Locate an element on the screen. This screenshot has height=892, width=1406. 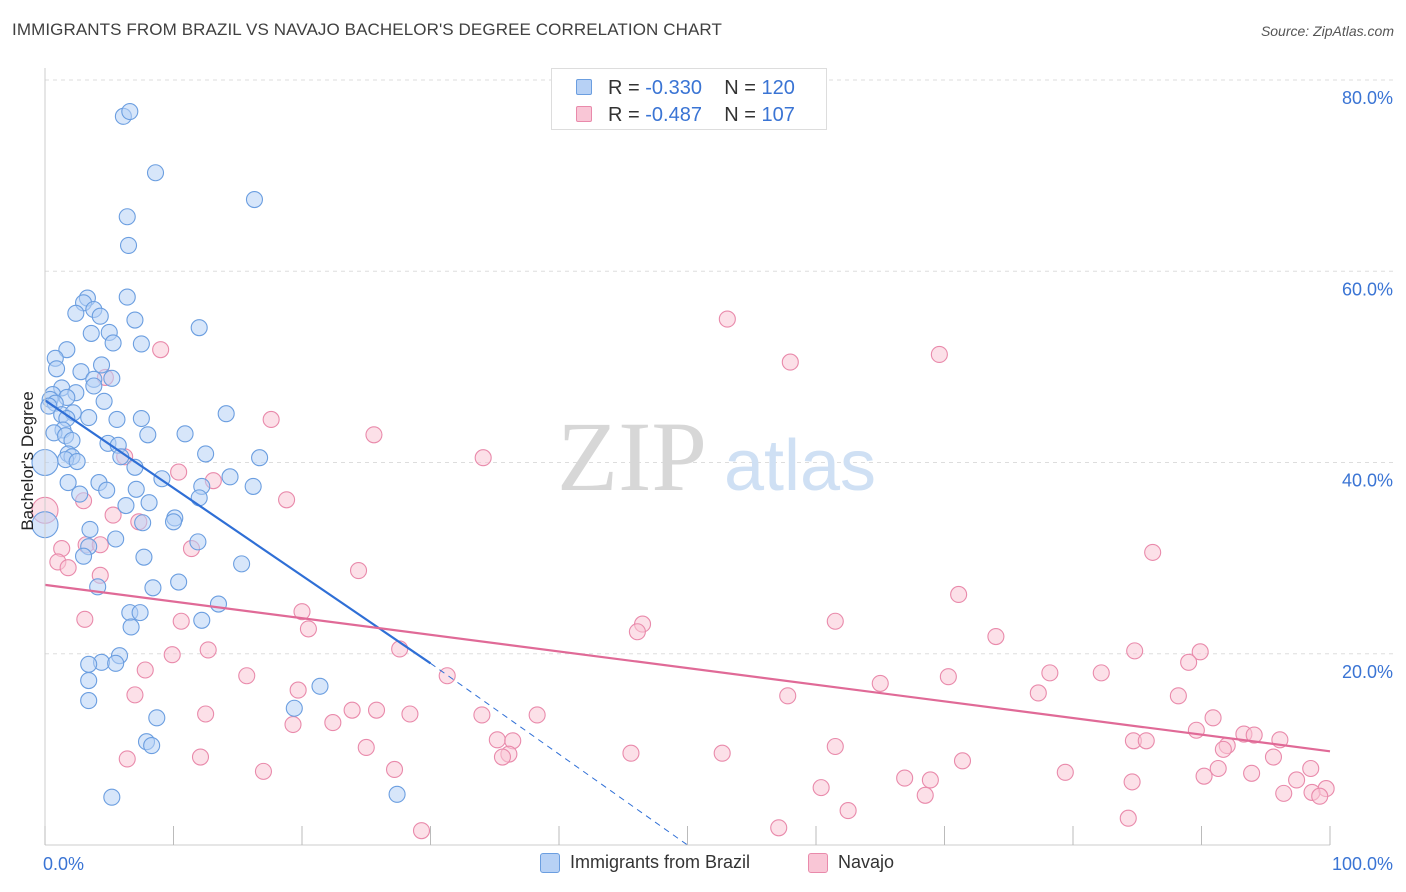
y-tick-label: 40.0% is located at coordinates (1367, 481).